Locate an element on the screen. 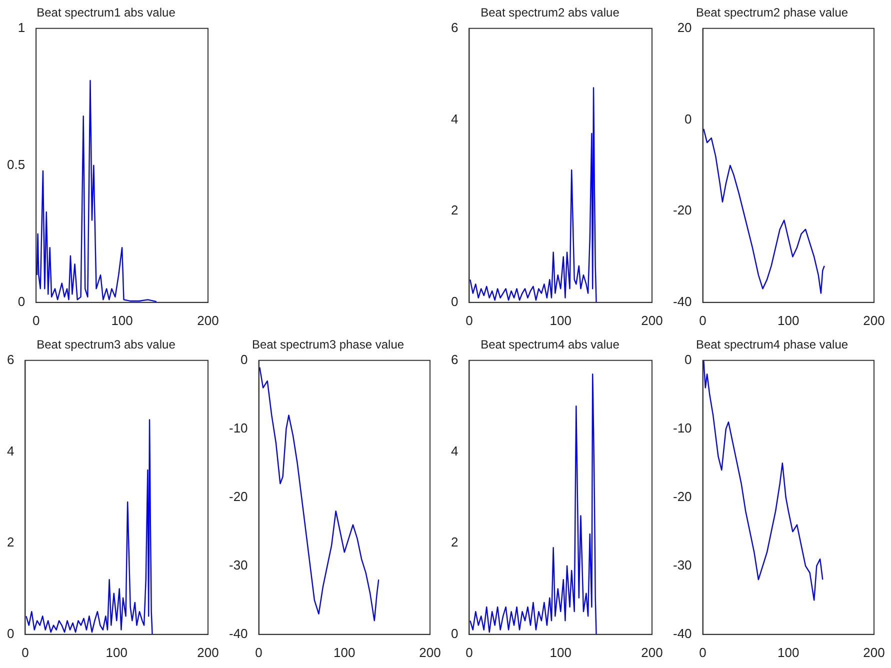  chart-title: Beat spectrum4 phase value is located at coordinates (772, 345).